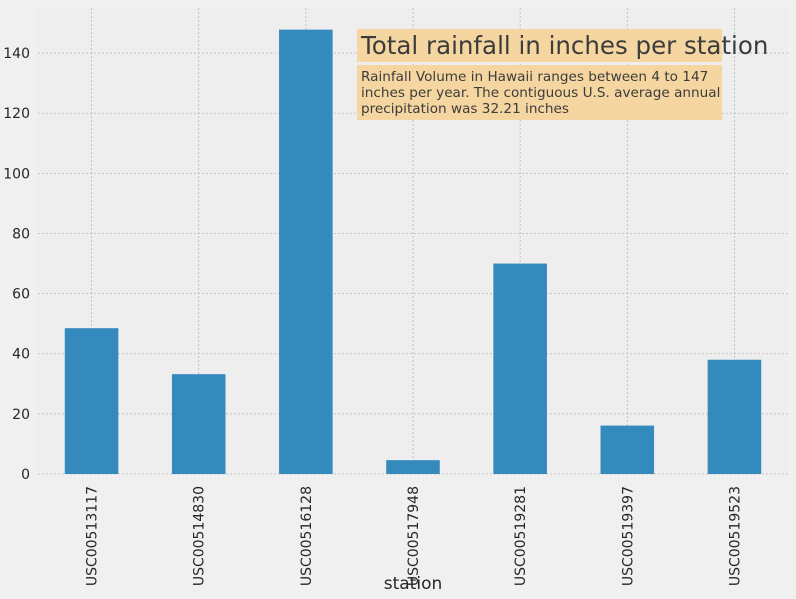  Describe the element at coordinates (413, 467) in the screenshot. I see `bar-usc00517948` at that location.